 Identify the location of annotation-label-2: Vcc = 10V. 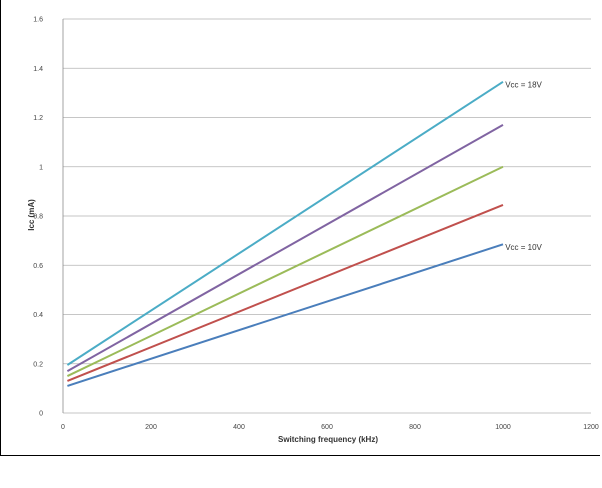
(523, 247).